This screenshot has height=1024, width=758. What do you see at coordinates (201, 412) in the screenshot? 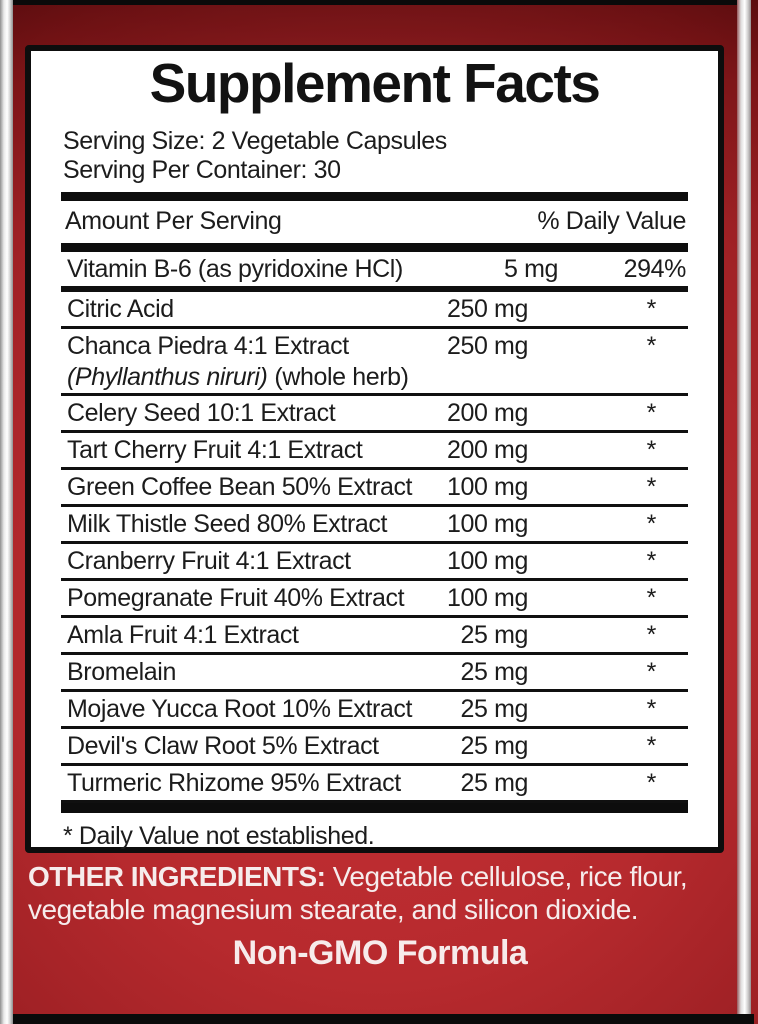
I see `ingredient-name: Celery Seed 10:1 Extract` at bounding box center [201, 412].